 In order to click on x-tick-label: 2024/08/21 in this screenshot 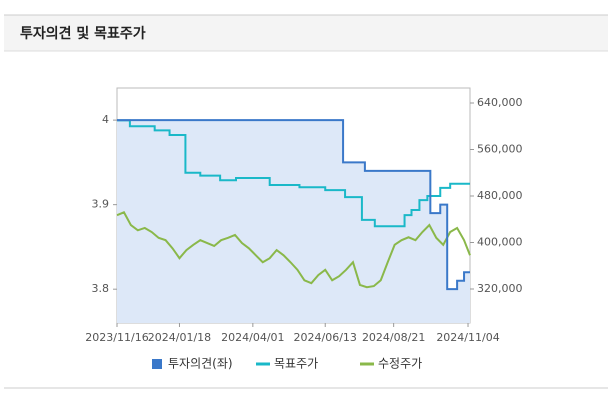, I will do `click(393, 337)`.